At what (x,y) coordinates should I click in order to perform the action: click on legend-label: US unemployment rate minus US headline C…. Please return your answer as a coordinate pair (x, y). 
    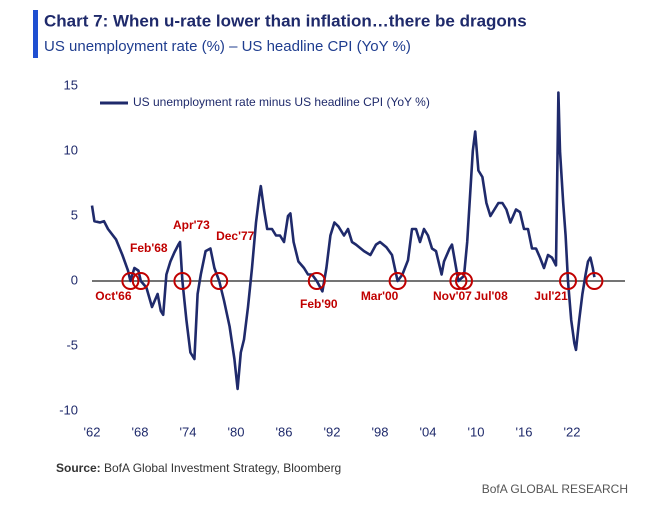
    Looking at the image, I should click on (281, 102).